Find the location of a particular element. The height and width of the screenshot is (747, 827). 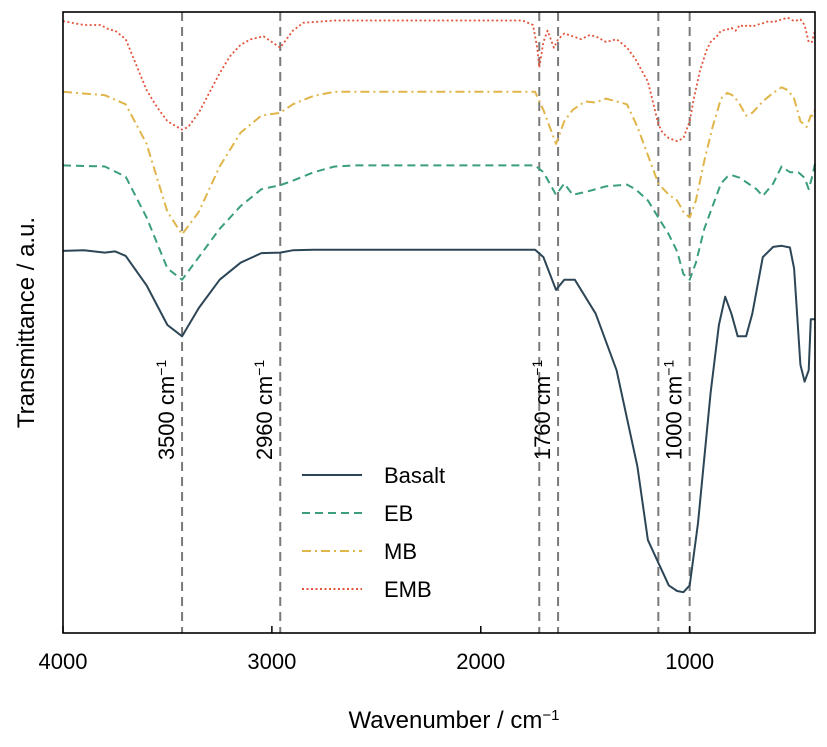

peak-label: 1760 cm−1 is located at coordinates (542, 410).